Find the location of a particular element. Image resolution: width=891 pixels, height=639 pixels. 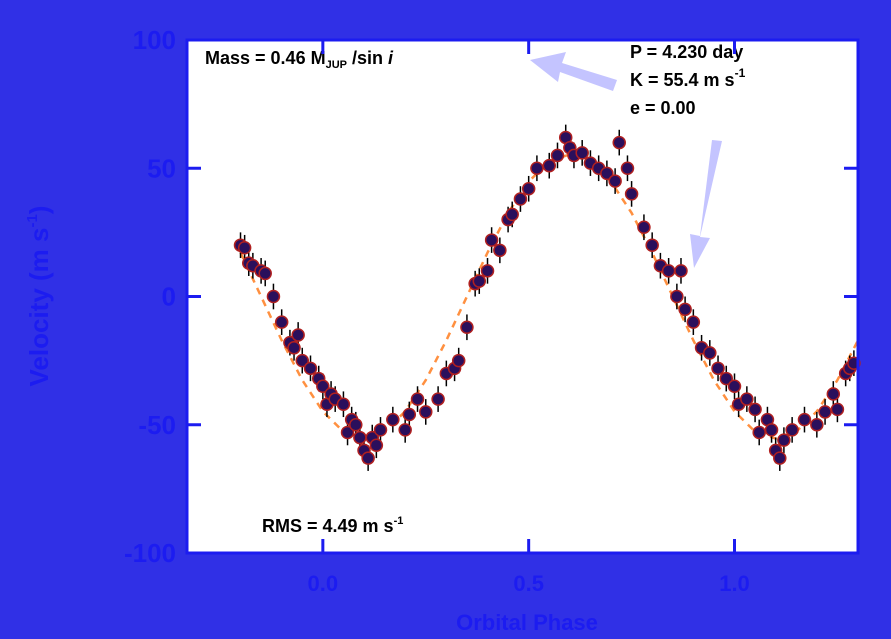

y-tick-label: 50 is located at coordinates (161, 168).